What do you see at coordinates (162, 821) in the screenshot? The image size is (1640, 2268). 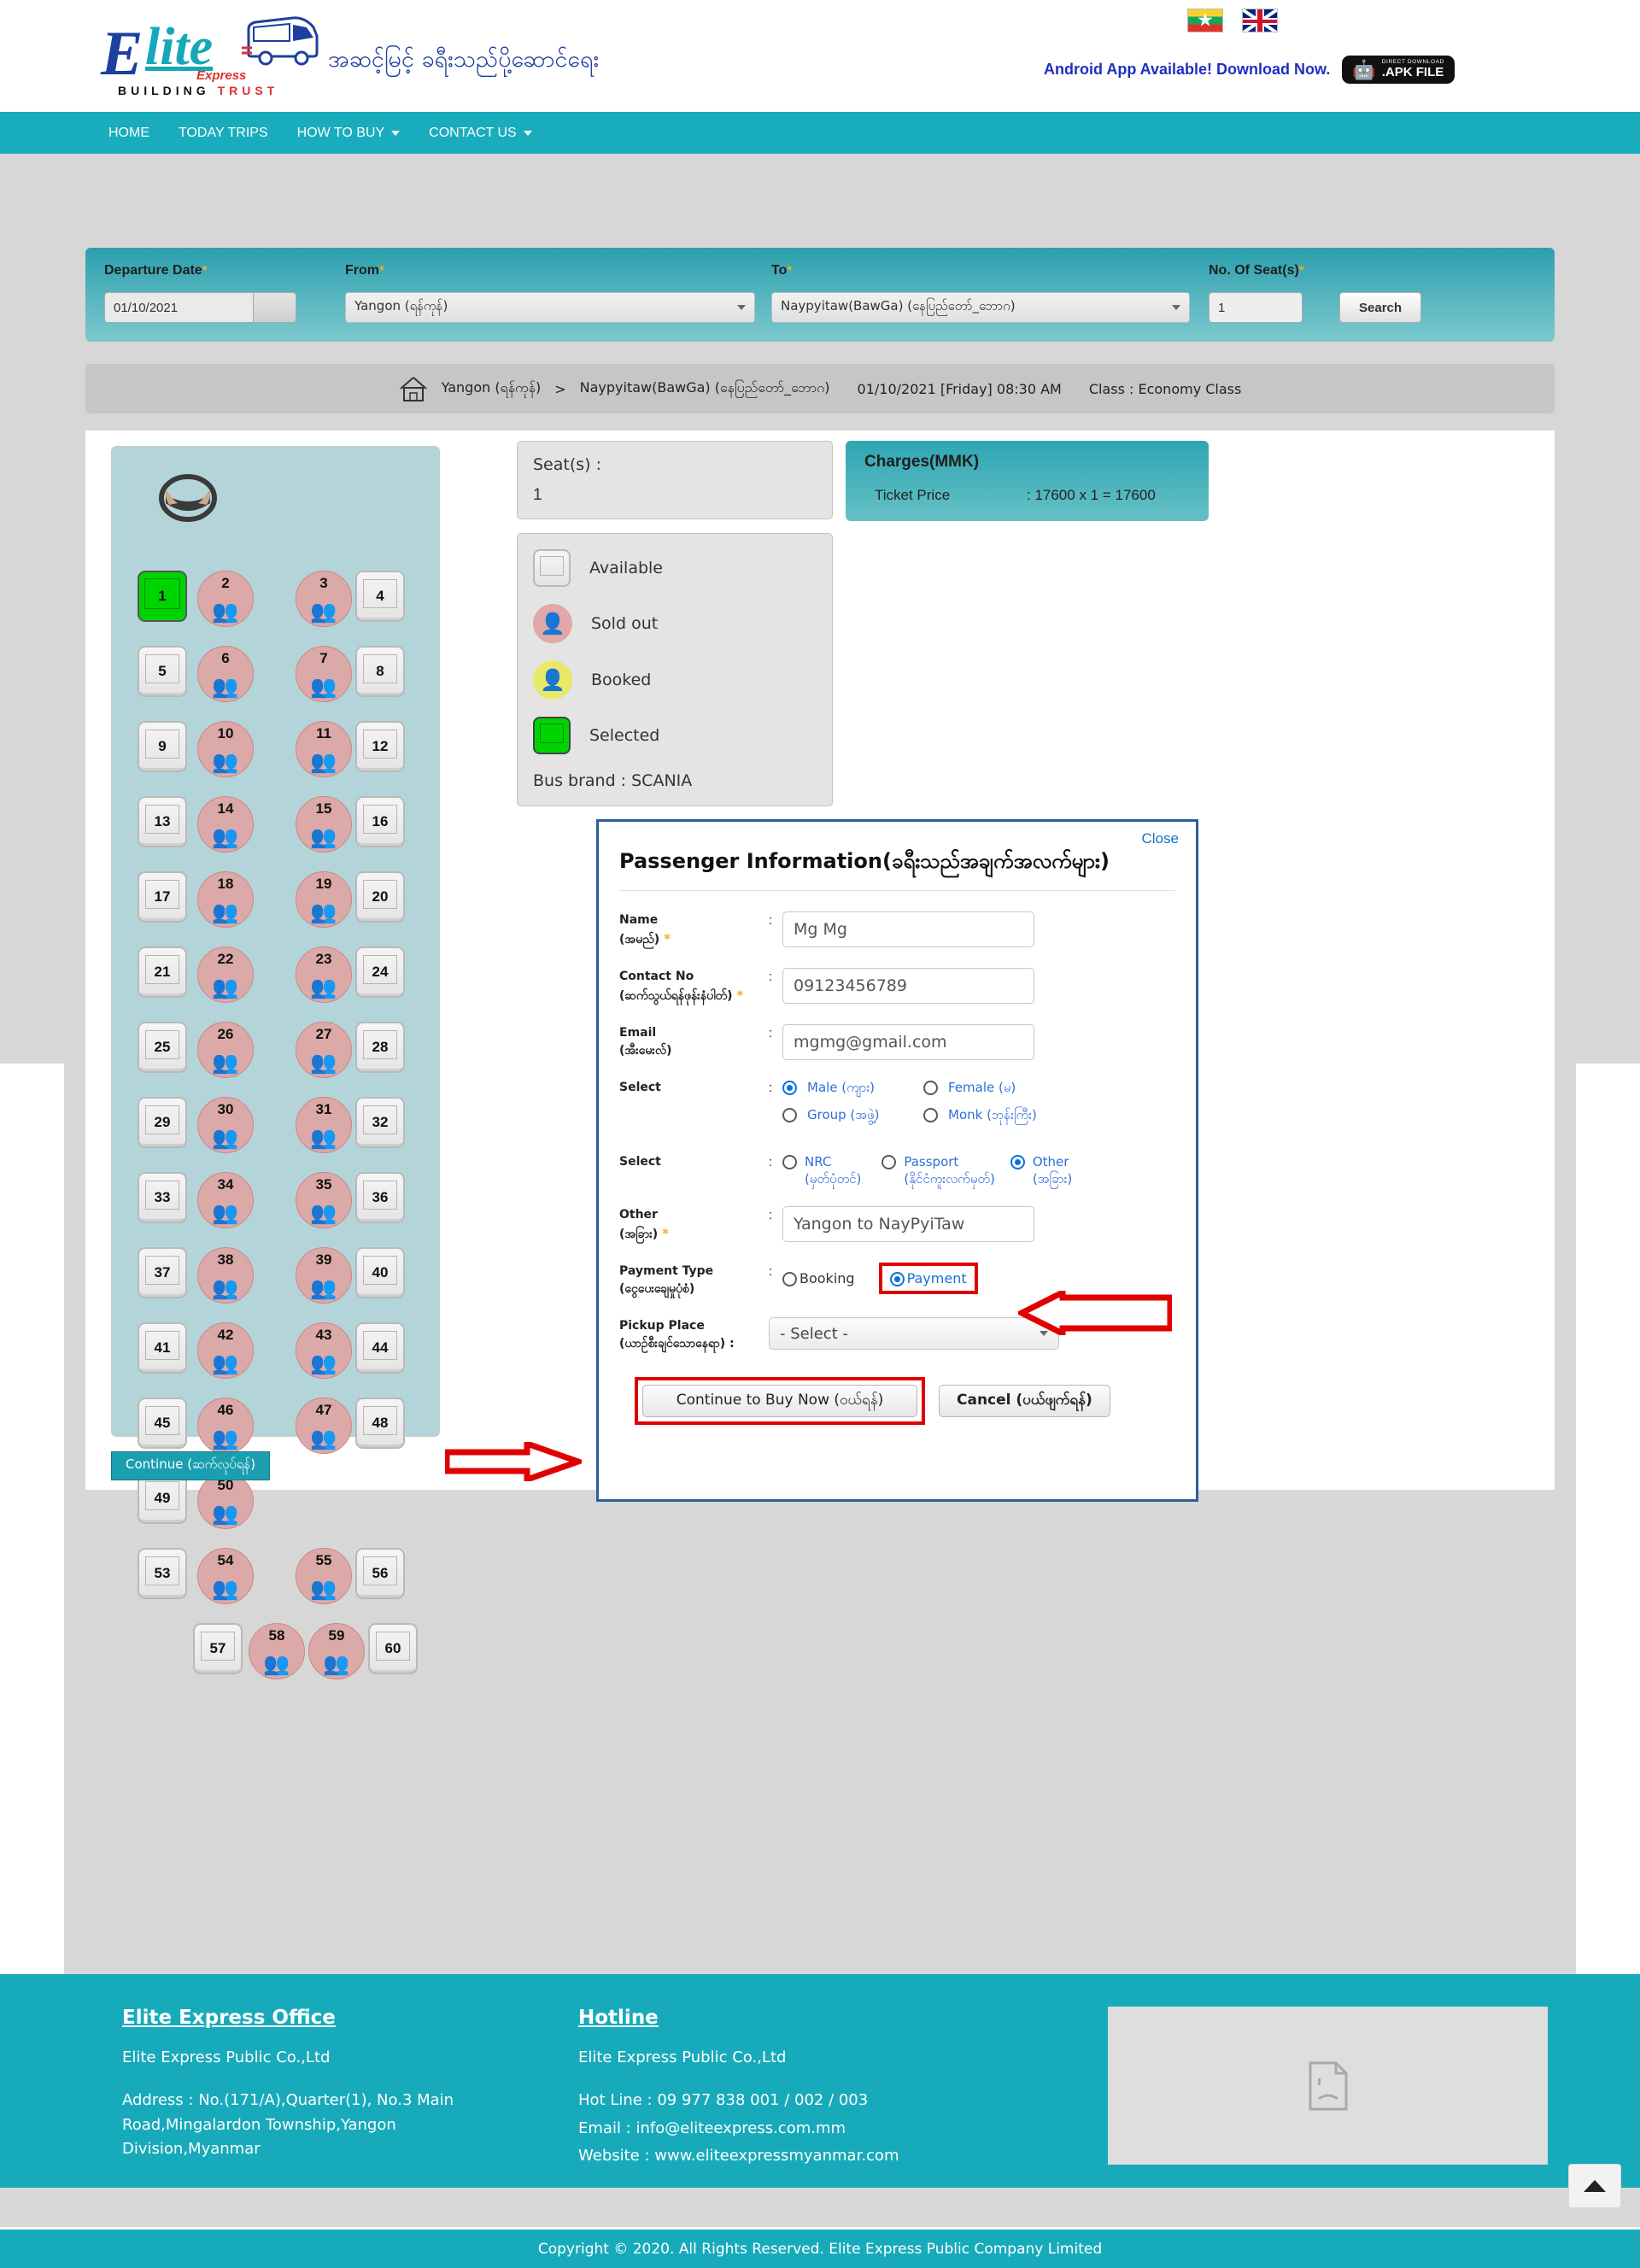 I see `seat-13: 13` at bounding box center [162, 821].